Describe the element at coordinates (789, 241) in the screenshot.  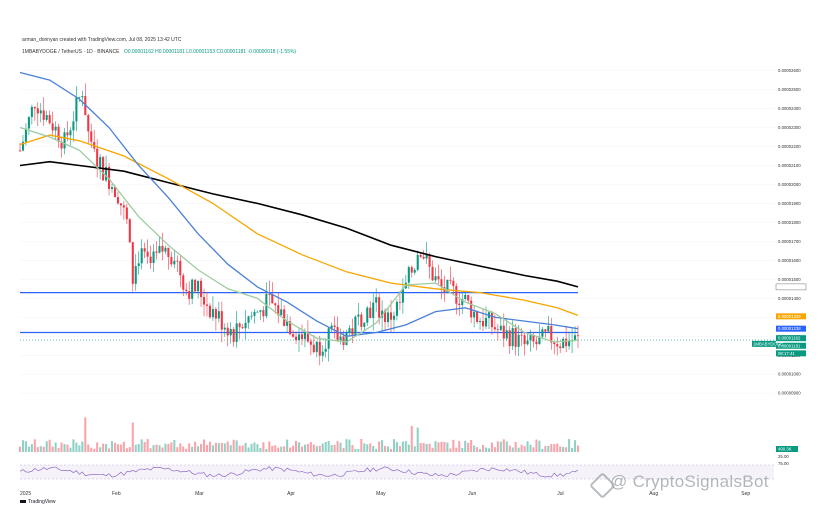
I see `price-tick-label: 0.00001700` at that location.